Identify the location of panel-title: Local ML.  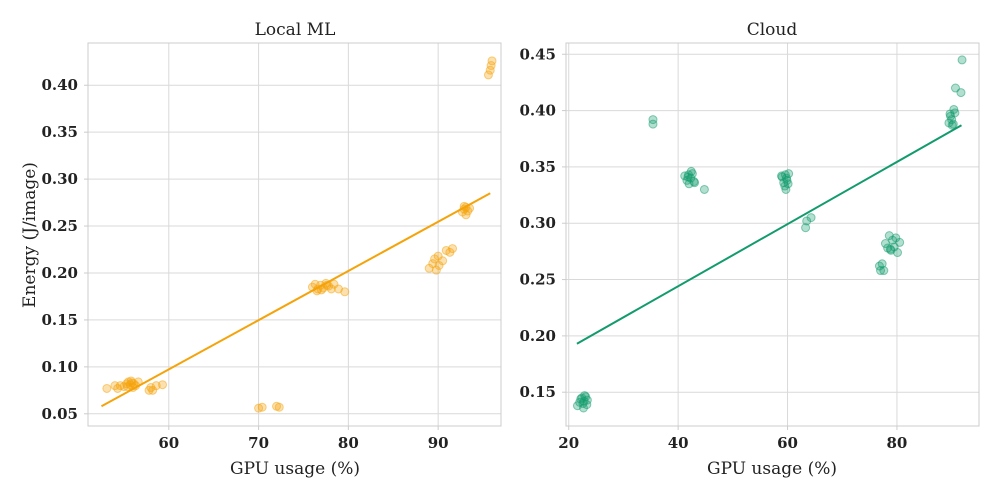
(295, 30).